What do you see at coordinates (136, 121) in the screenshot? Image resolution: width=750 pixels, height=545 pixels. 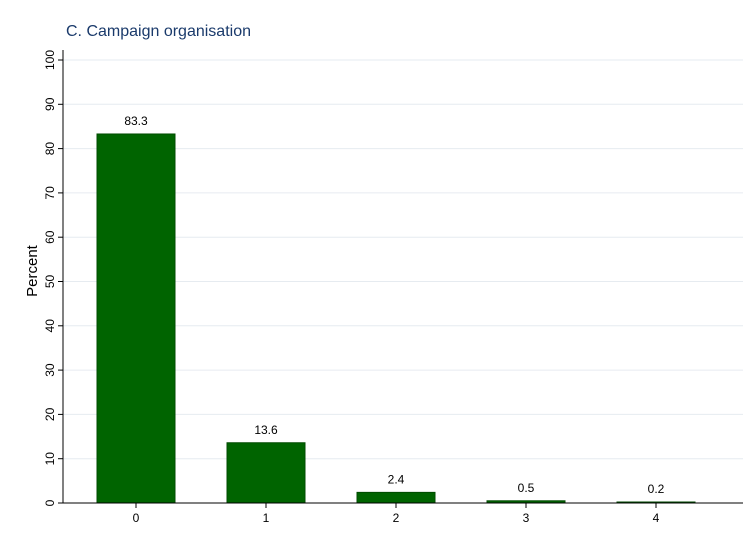 I see `data-label-0: 83.3` at bounding box center [136, 121].